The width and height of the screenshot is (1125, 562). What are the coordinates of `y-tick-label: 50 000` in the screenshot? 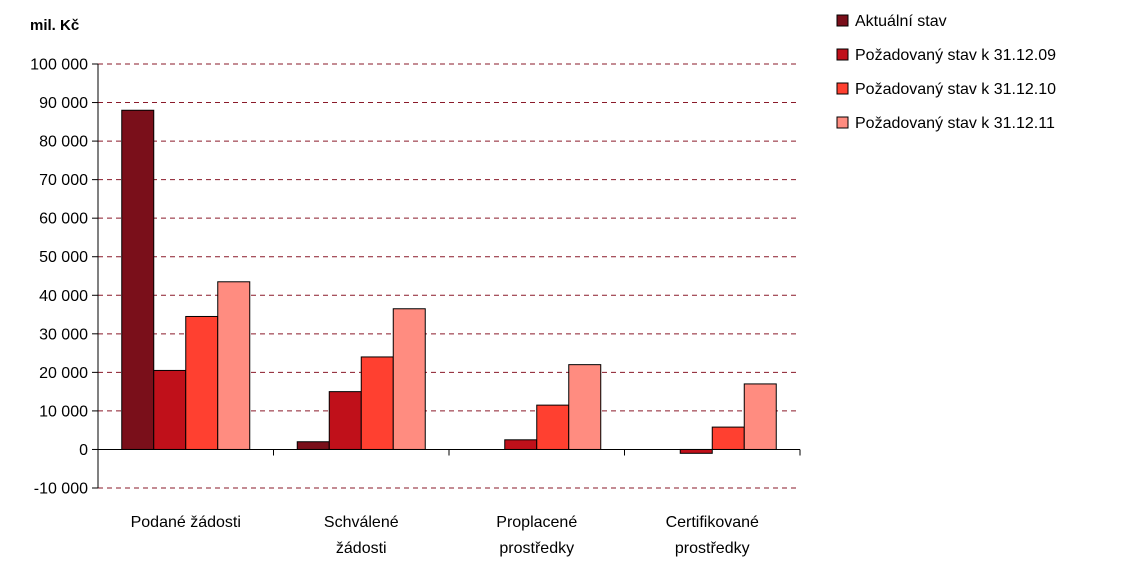 It's located at (63, 257).